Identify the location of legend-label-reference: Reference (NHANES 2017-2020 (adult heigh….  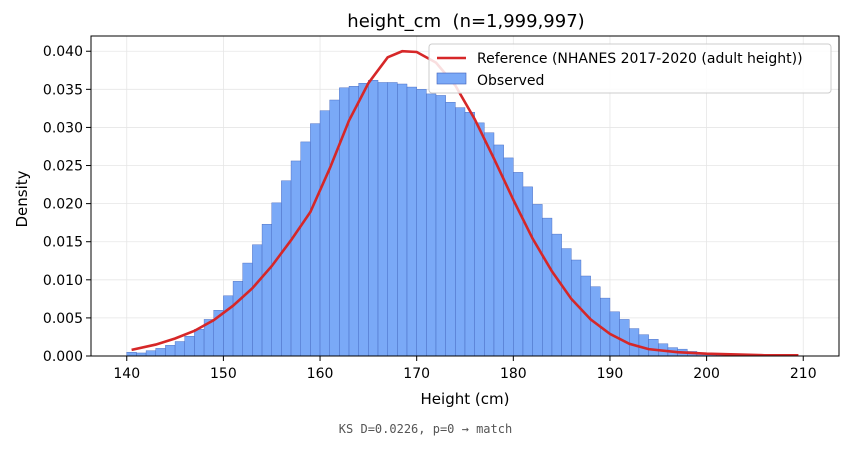
(640, 59).